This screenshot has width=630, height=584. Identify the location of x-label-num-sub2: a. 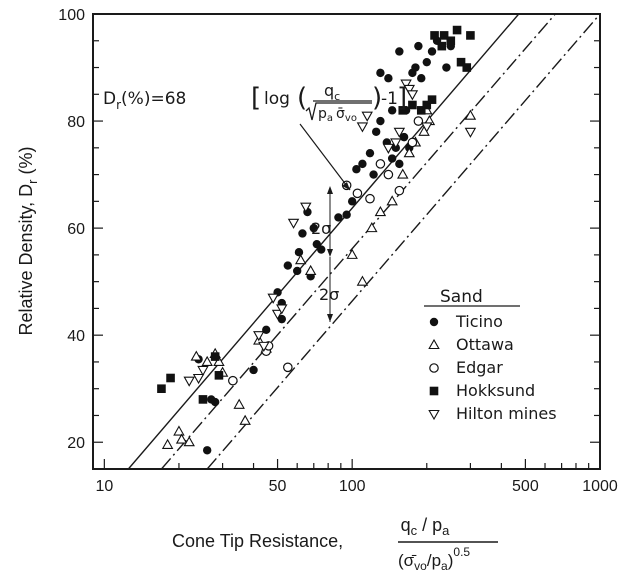
(446, 530).